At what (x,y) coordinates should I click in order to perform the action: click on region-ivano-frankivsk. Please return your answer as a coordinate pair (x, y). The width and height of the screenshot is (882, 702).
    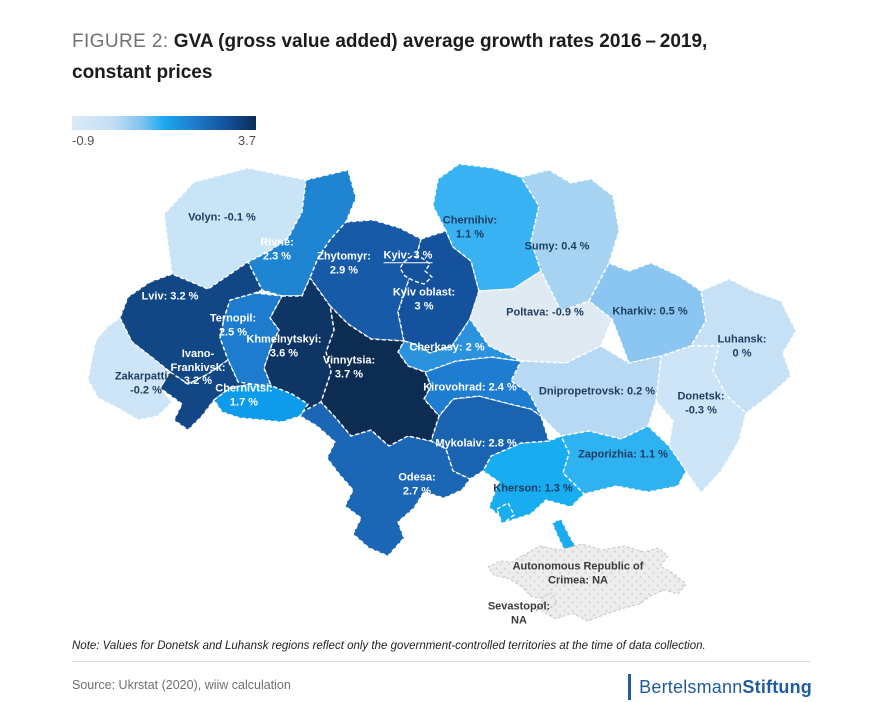
    Looking at the image, I should click on (206, 395).